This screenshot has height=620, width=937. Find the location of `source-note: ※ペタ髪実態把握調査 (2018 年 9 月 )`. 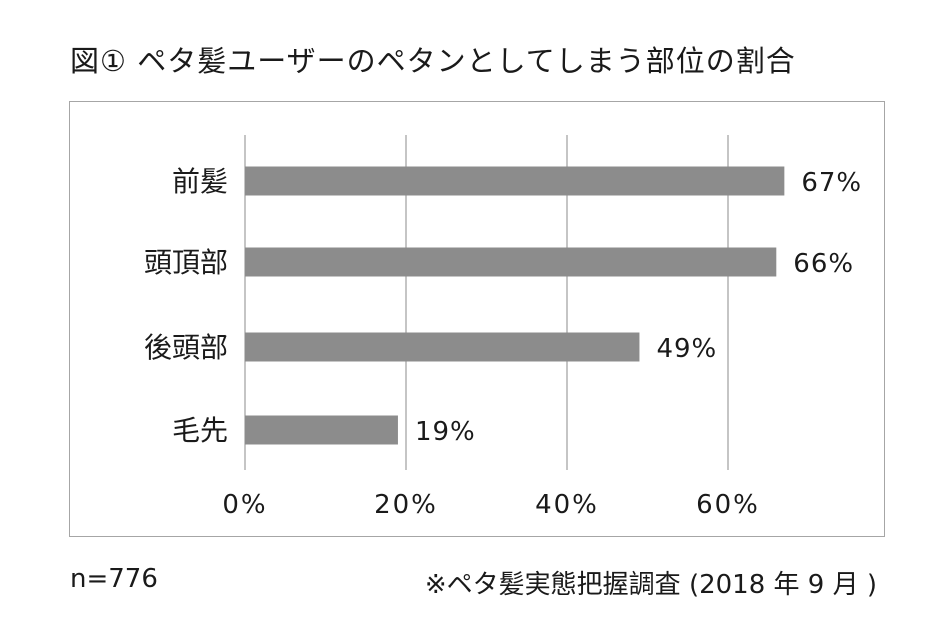

source-note: ※ペタ髪実態把握調査 (2018 年 9 月 ) is located at coordinates (650, 585).